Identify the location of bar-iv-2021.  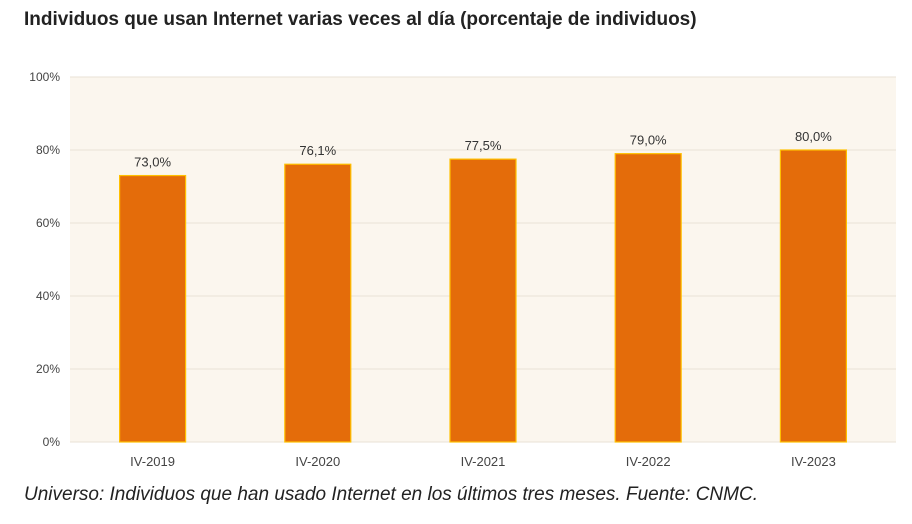
(483, 300).